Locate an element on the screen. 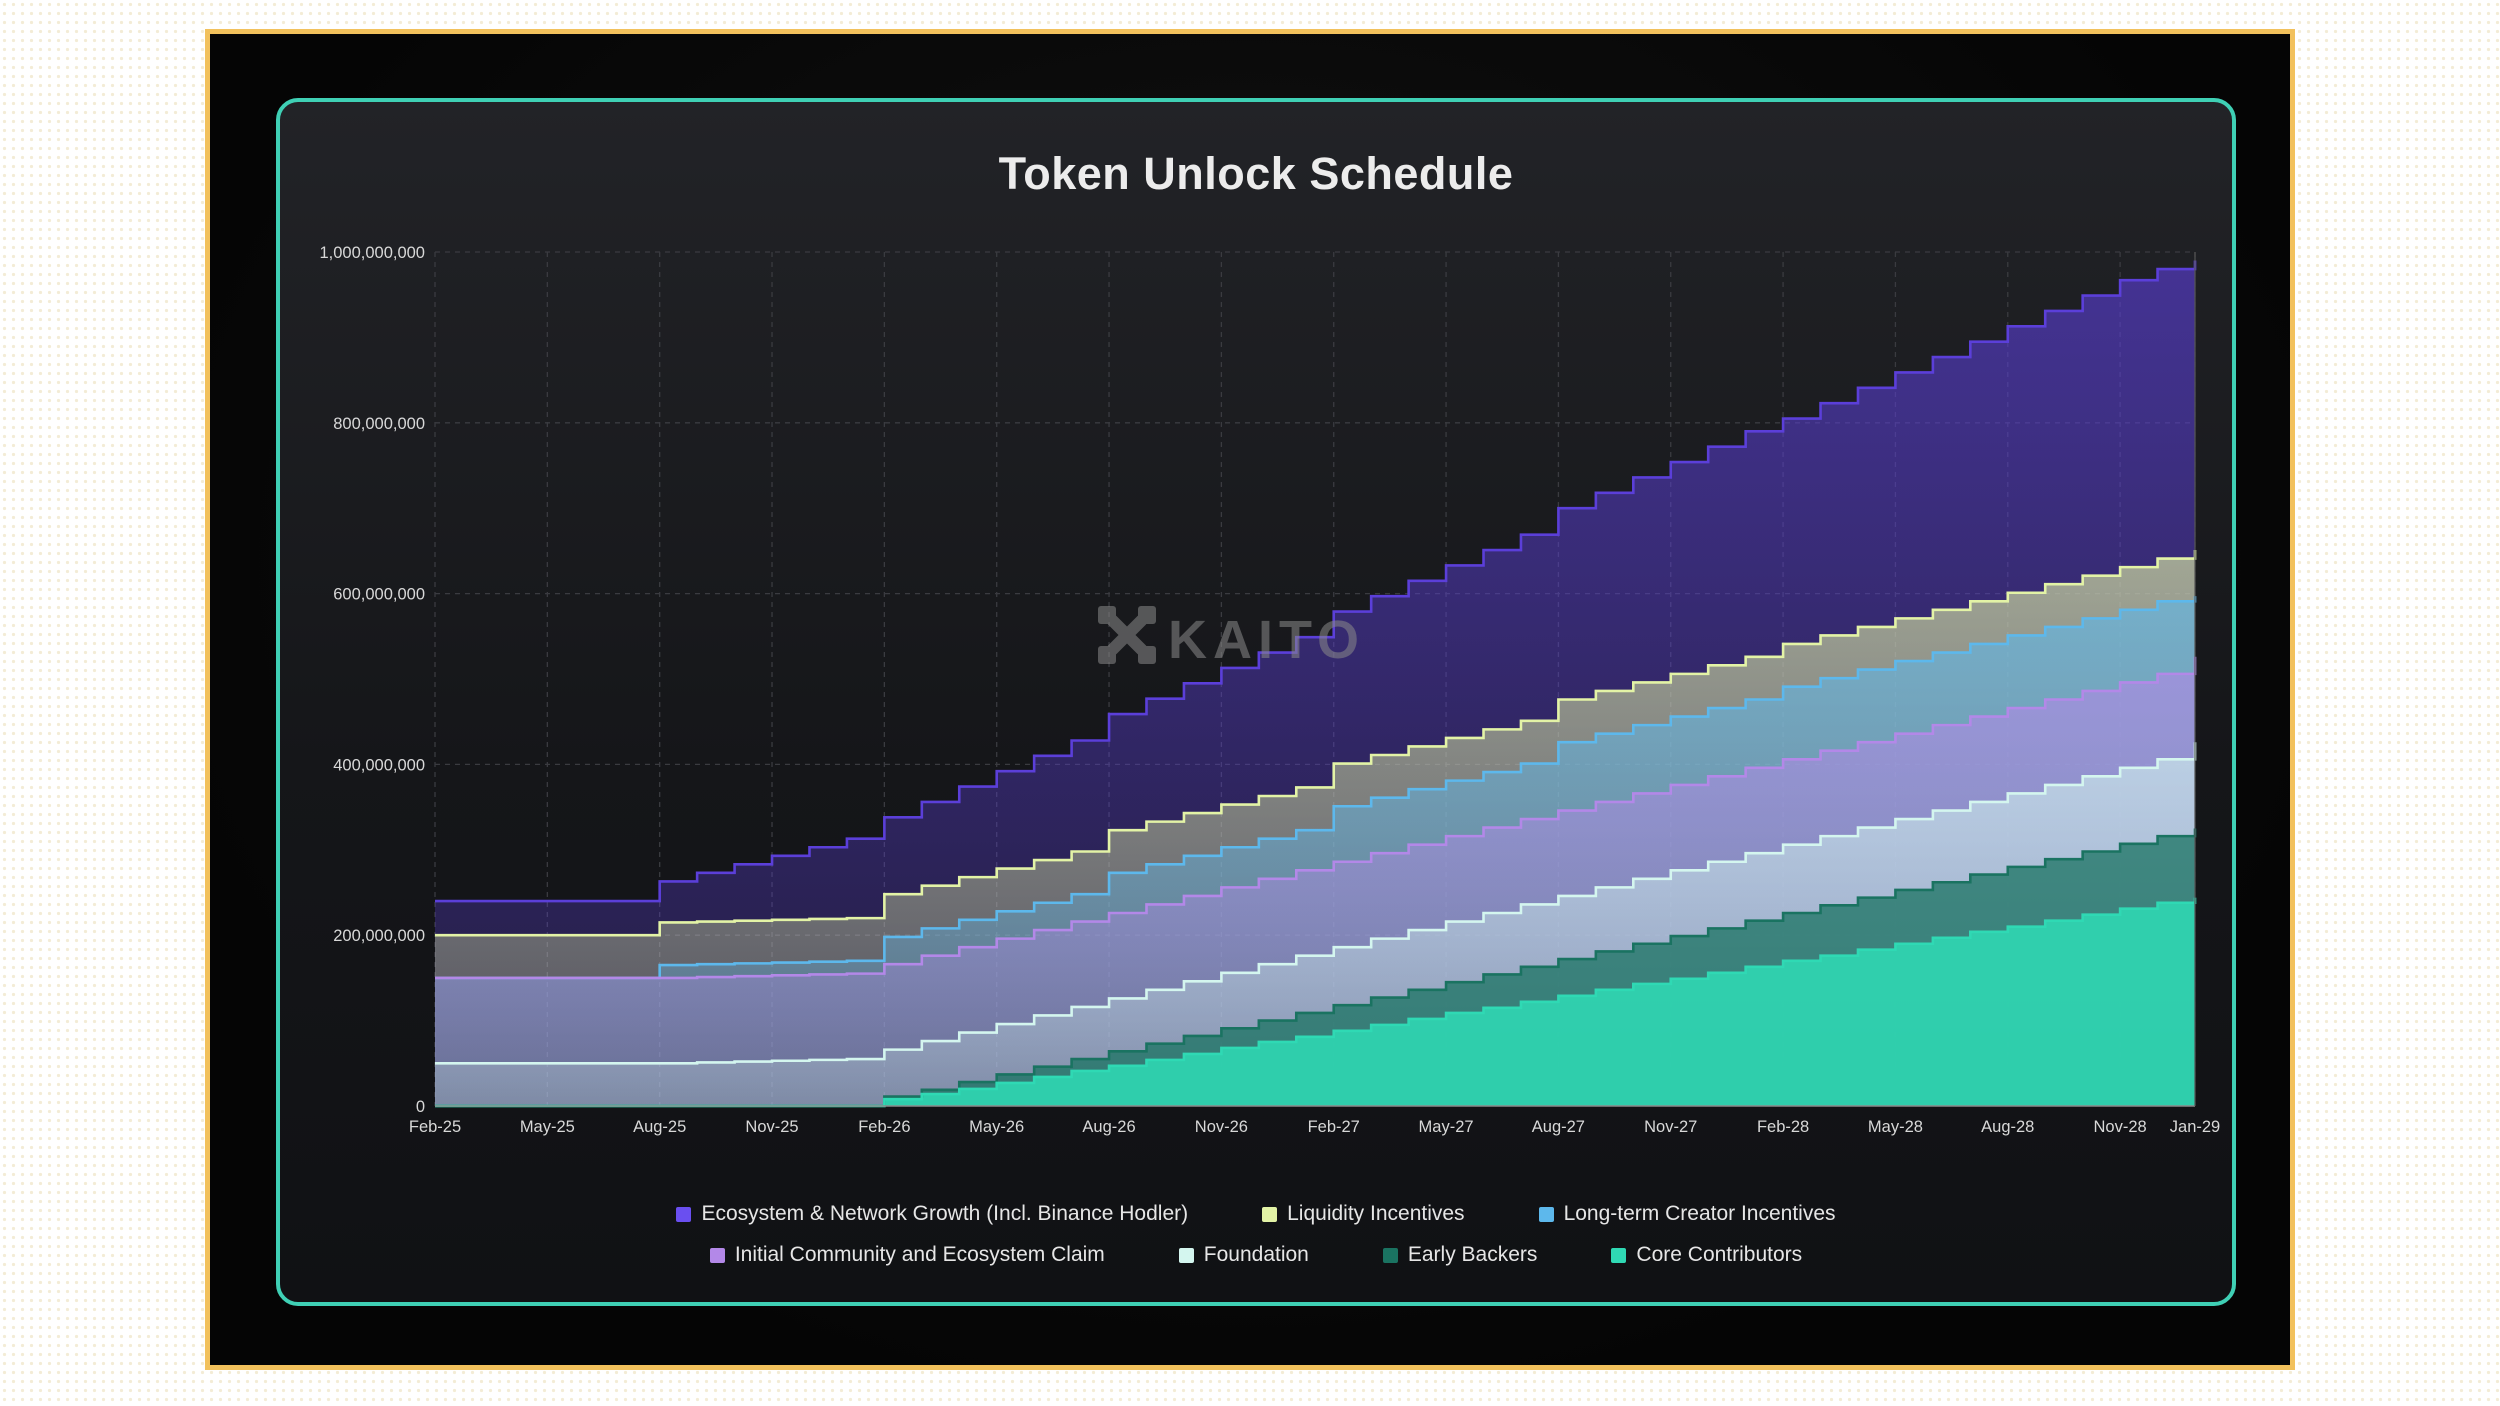  x-tick-label: May-26 is located at coordinates (996, 1127).